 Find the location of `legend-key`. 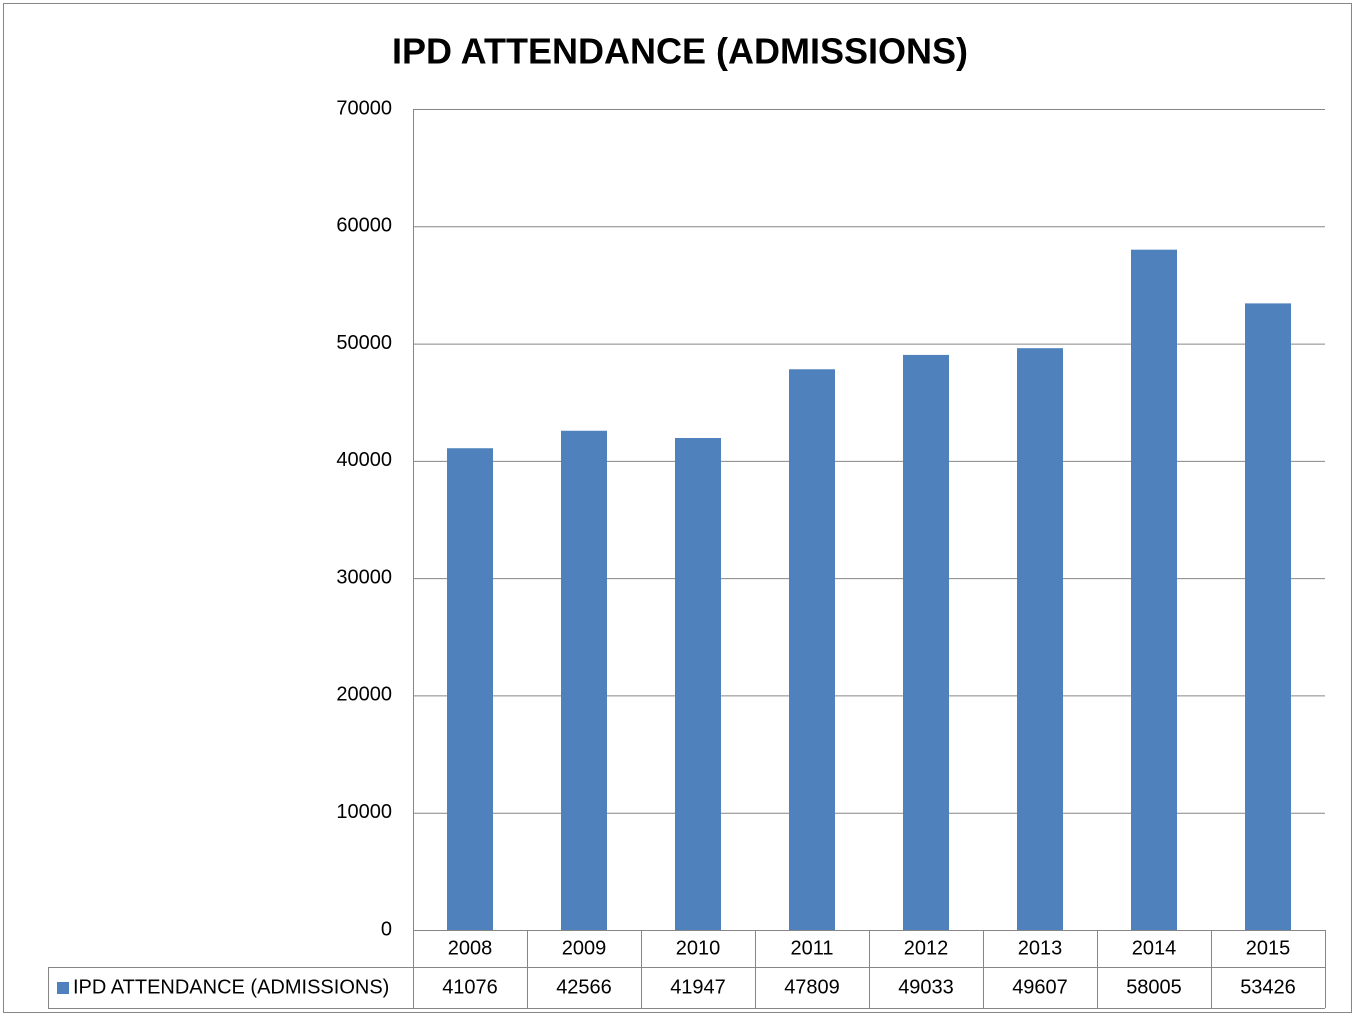

legend-key is located at coordinates (63, 988).